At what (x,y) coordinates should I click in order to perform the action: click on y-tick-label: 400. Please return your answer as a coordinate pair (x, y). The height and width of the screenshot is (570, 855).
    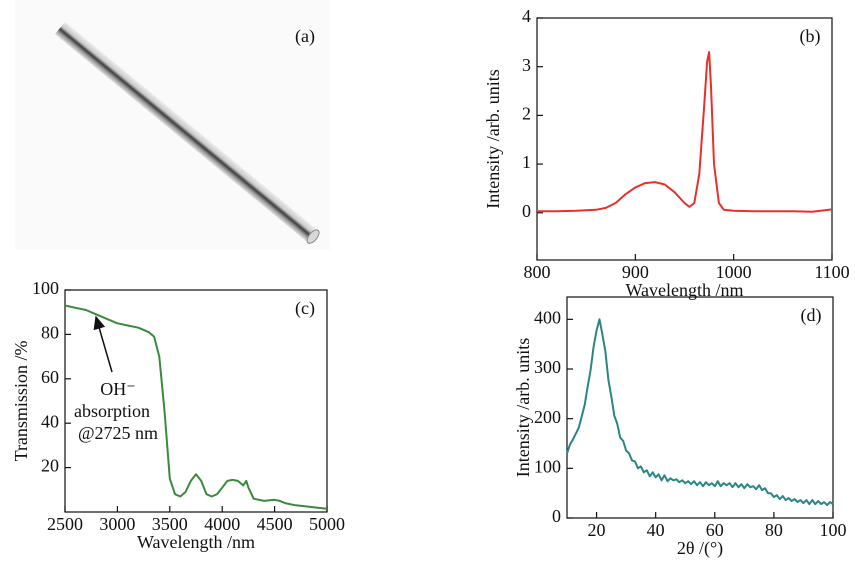
    Looking at the image, I should click on (547, 317).